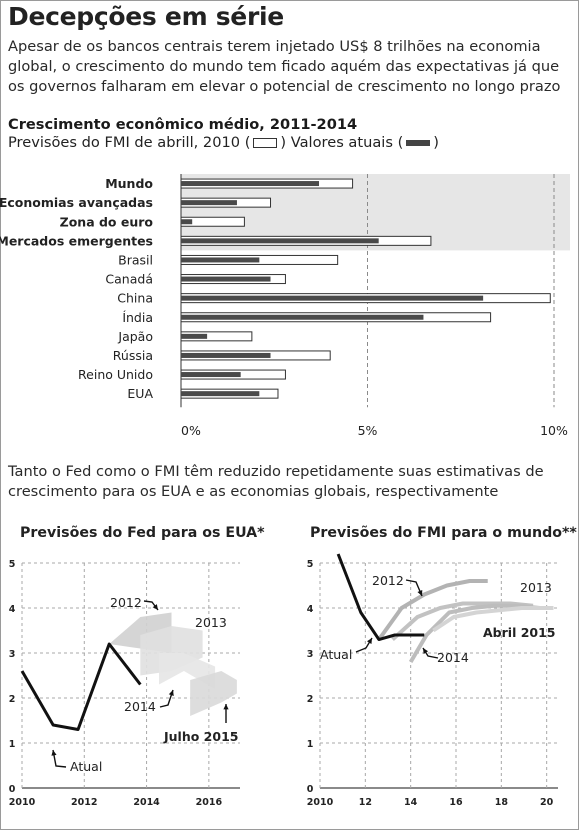 This screenshot has height=830, width=579. What do you see at coordinates (107, 221) in the screenshot?
I see `category-label: Zona do euro` at bounding box center [107, 221].